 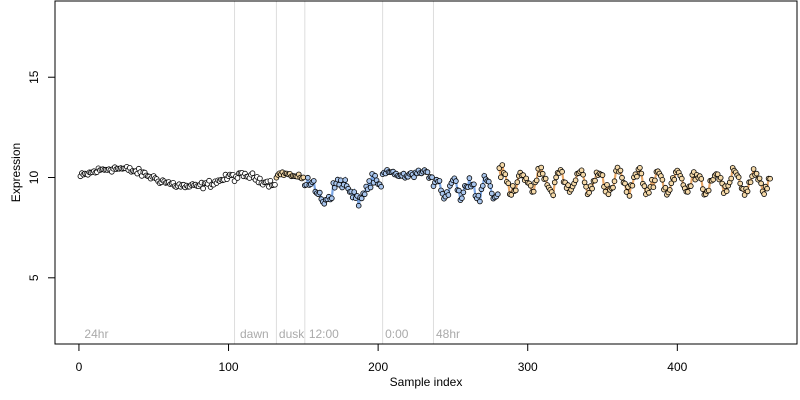 What do you see at coordinates (677, 367) in the screenshot?
I see `x-tick-label: 400` at bounding box center [677, 367].